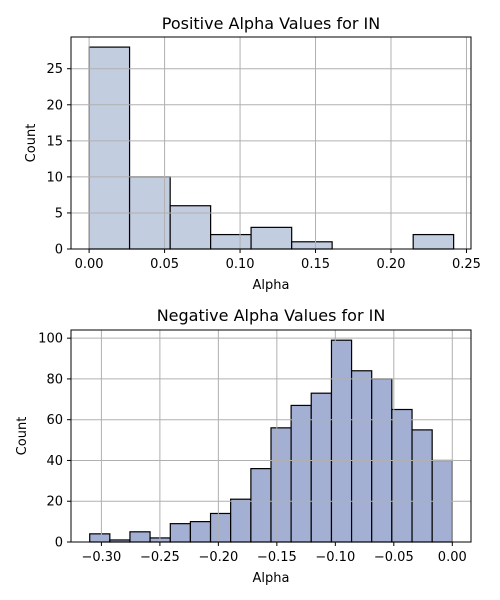  Describe the element at coordinates (278, 260) in the screenshot. I see `x-ticks: 0.00 0.05 0.10 0.15 0.20 0.25` at that location.